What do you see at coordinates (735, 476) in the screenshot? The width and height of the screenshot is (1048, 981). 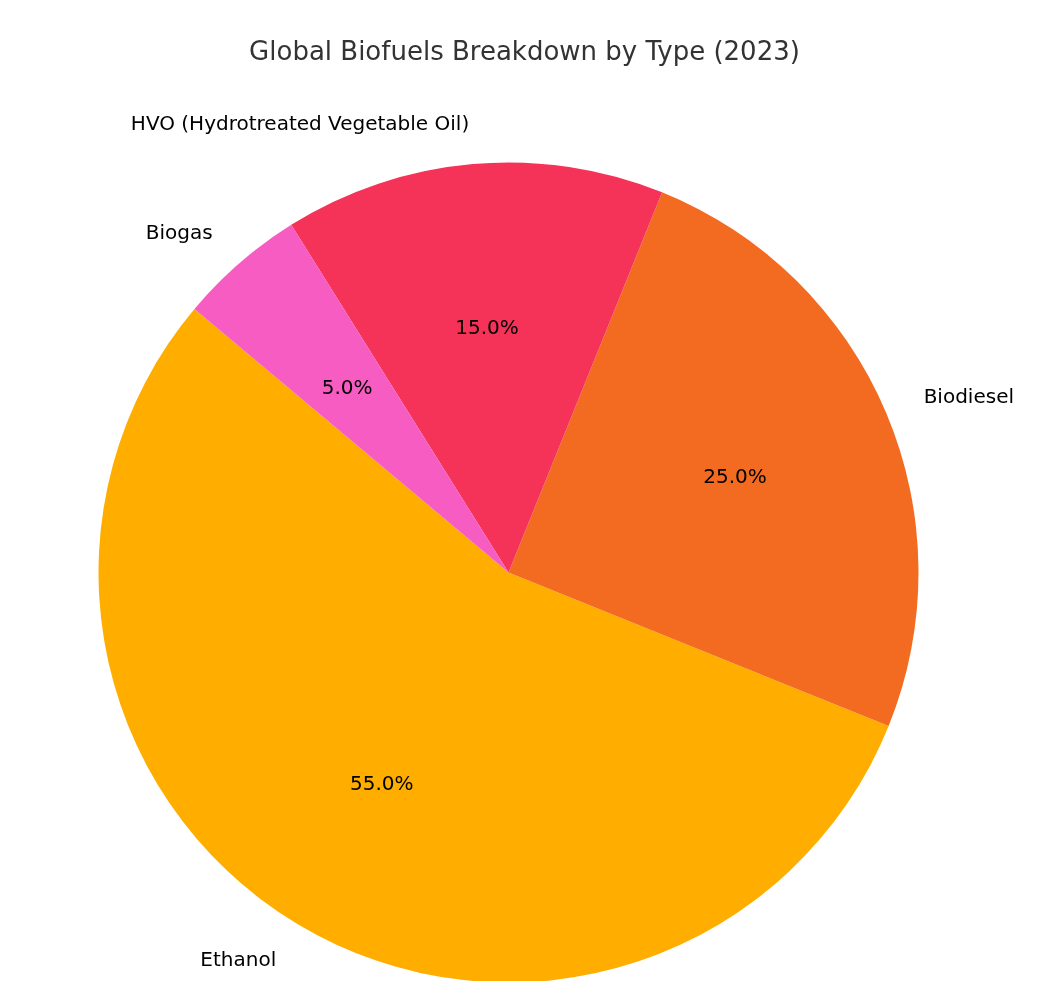 I see `data-label: 25.0%` at bounding box center [735, 476].